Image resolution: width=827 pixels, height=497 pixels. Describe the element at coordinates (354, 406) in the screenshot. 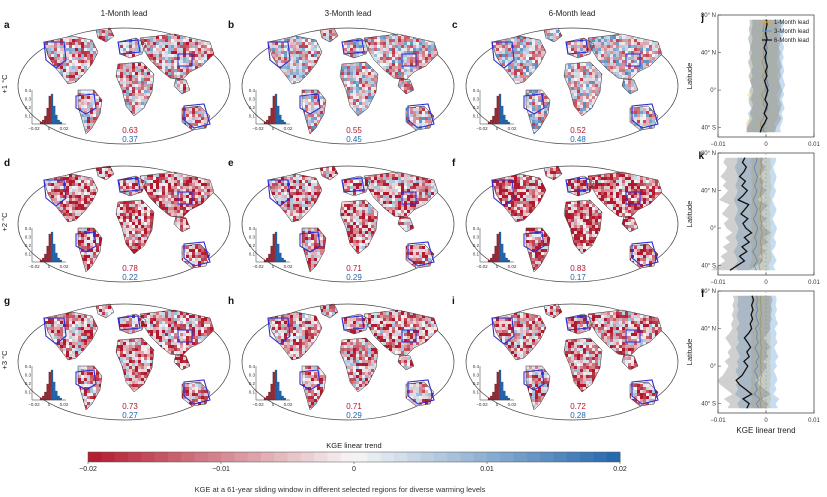

I see `fraction-negative: 0.71` at that location.